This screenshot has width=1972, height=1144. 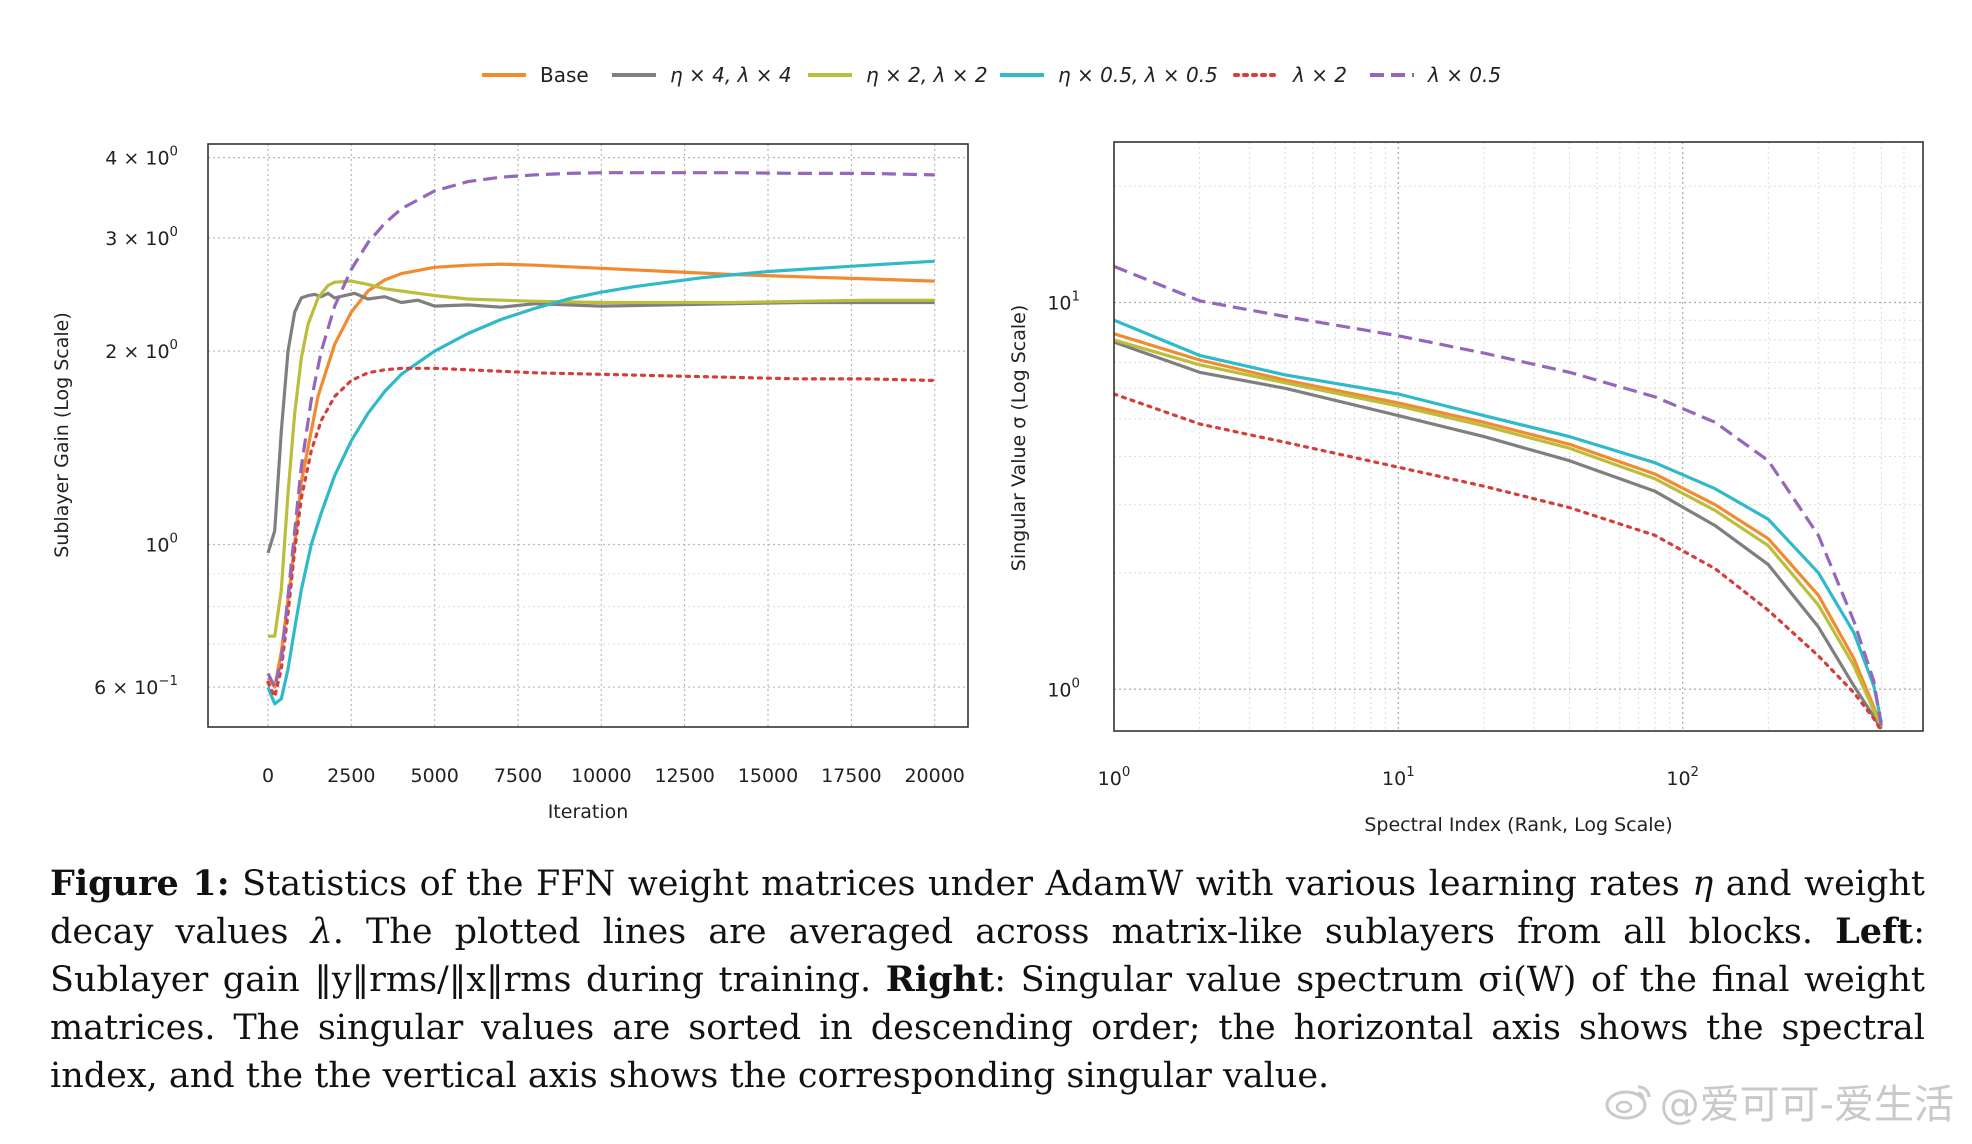 What do you see at coordinates (141, 237) in the screenshot?
I see `left-ytick-label: 3 × 100` at bounding box center [141, 237].